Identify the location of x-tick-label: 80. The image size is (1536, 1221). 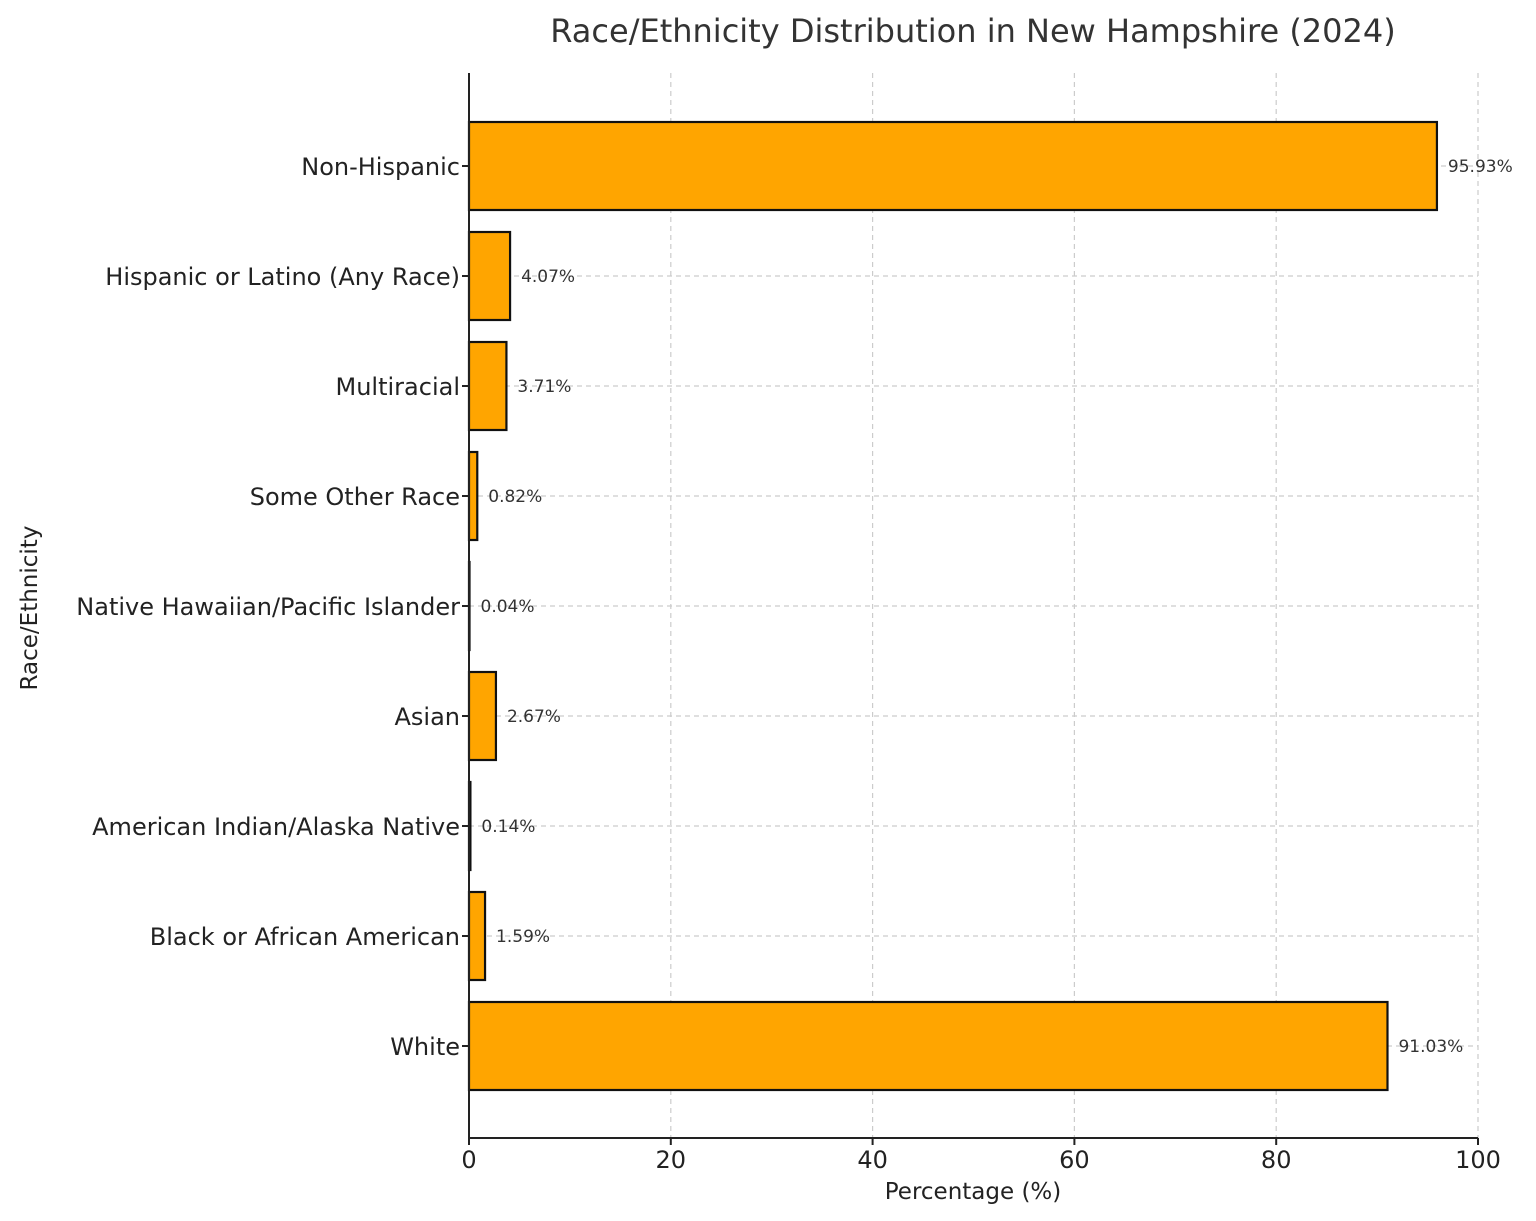
(1276, 1160).